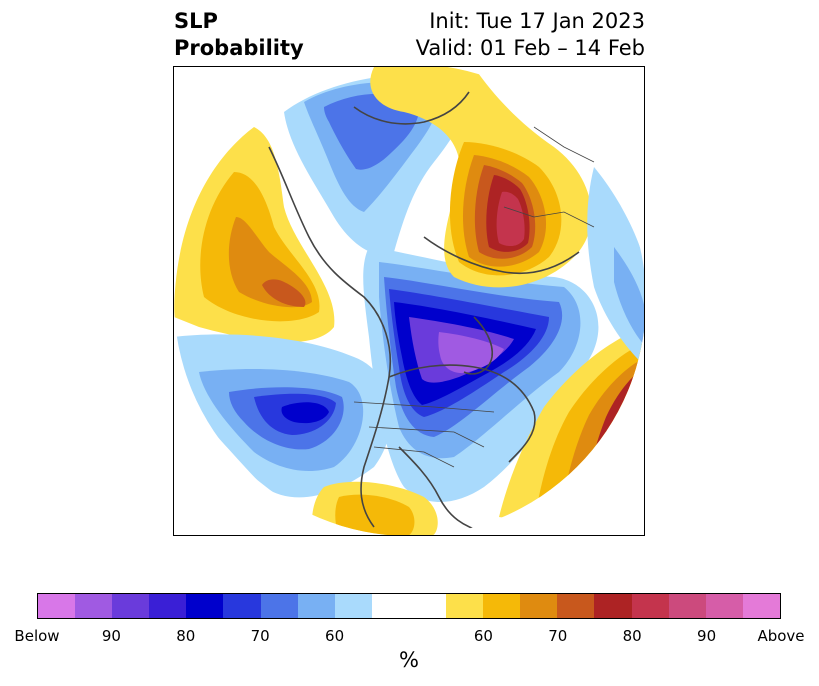 Image resolution: width=819 pixels, height=686 pixels. Describe the element at coordinates (481, 374) in the screenshot. I see `canada-below-region` at that location.